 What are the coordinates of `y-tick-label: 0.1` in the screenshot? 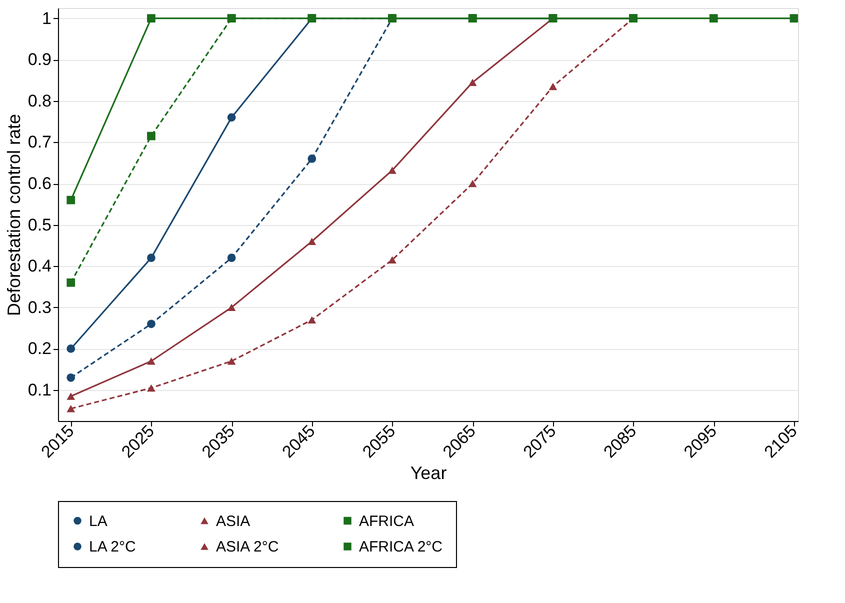 It's located at (40, 390).